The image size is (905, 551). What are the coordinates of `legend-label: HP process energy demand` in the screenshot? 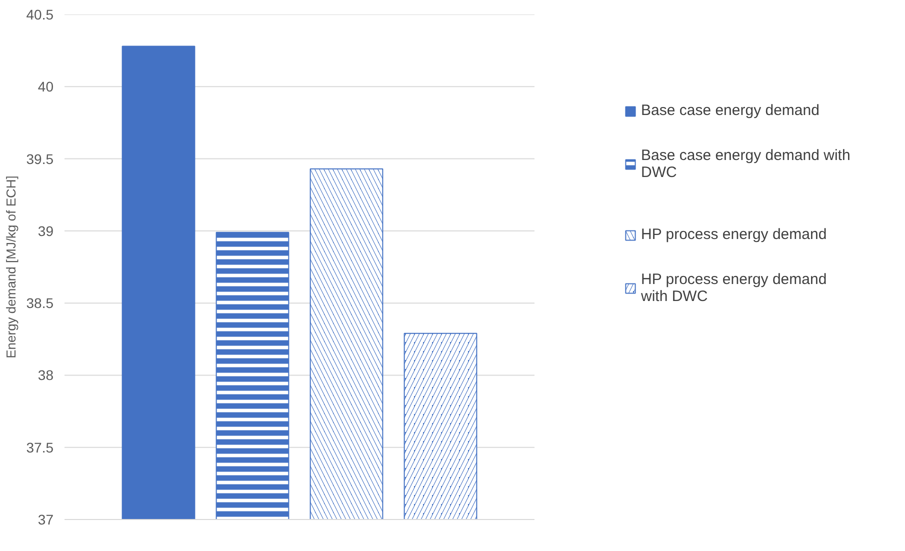 It's located at (734, 234).